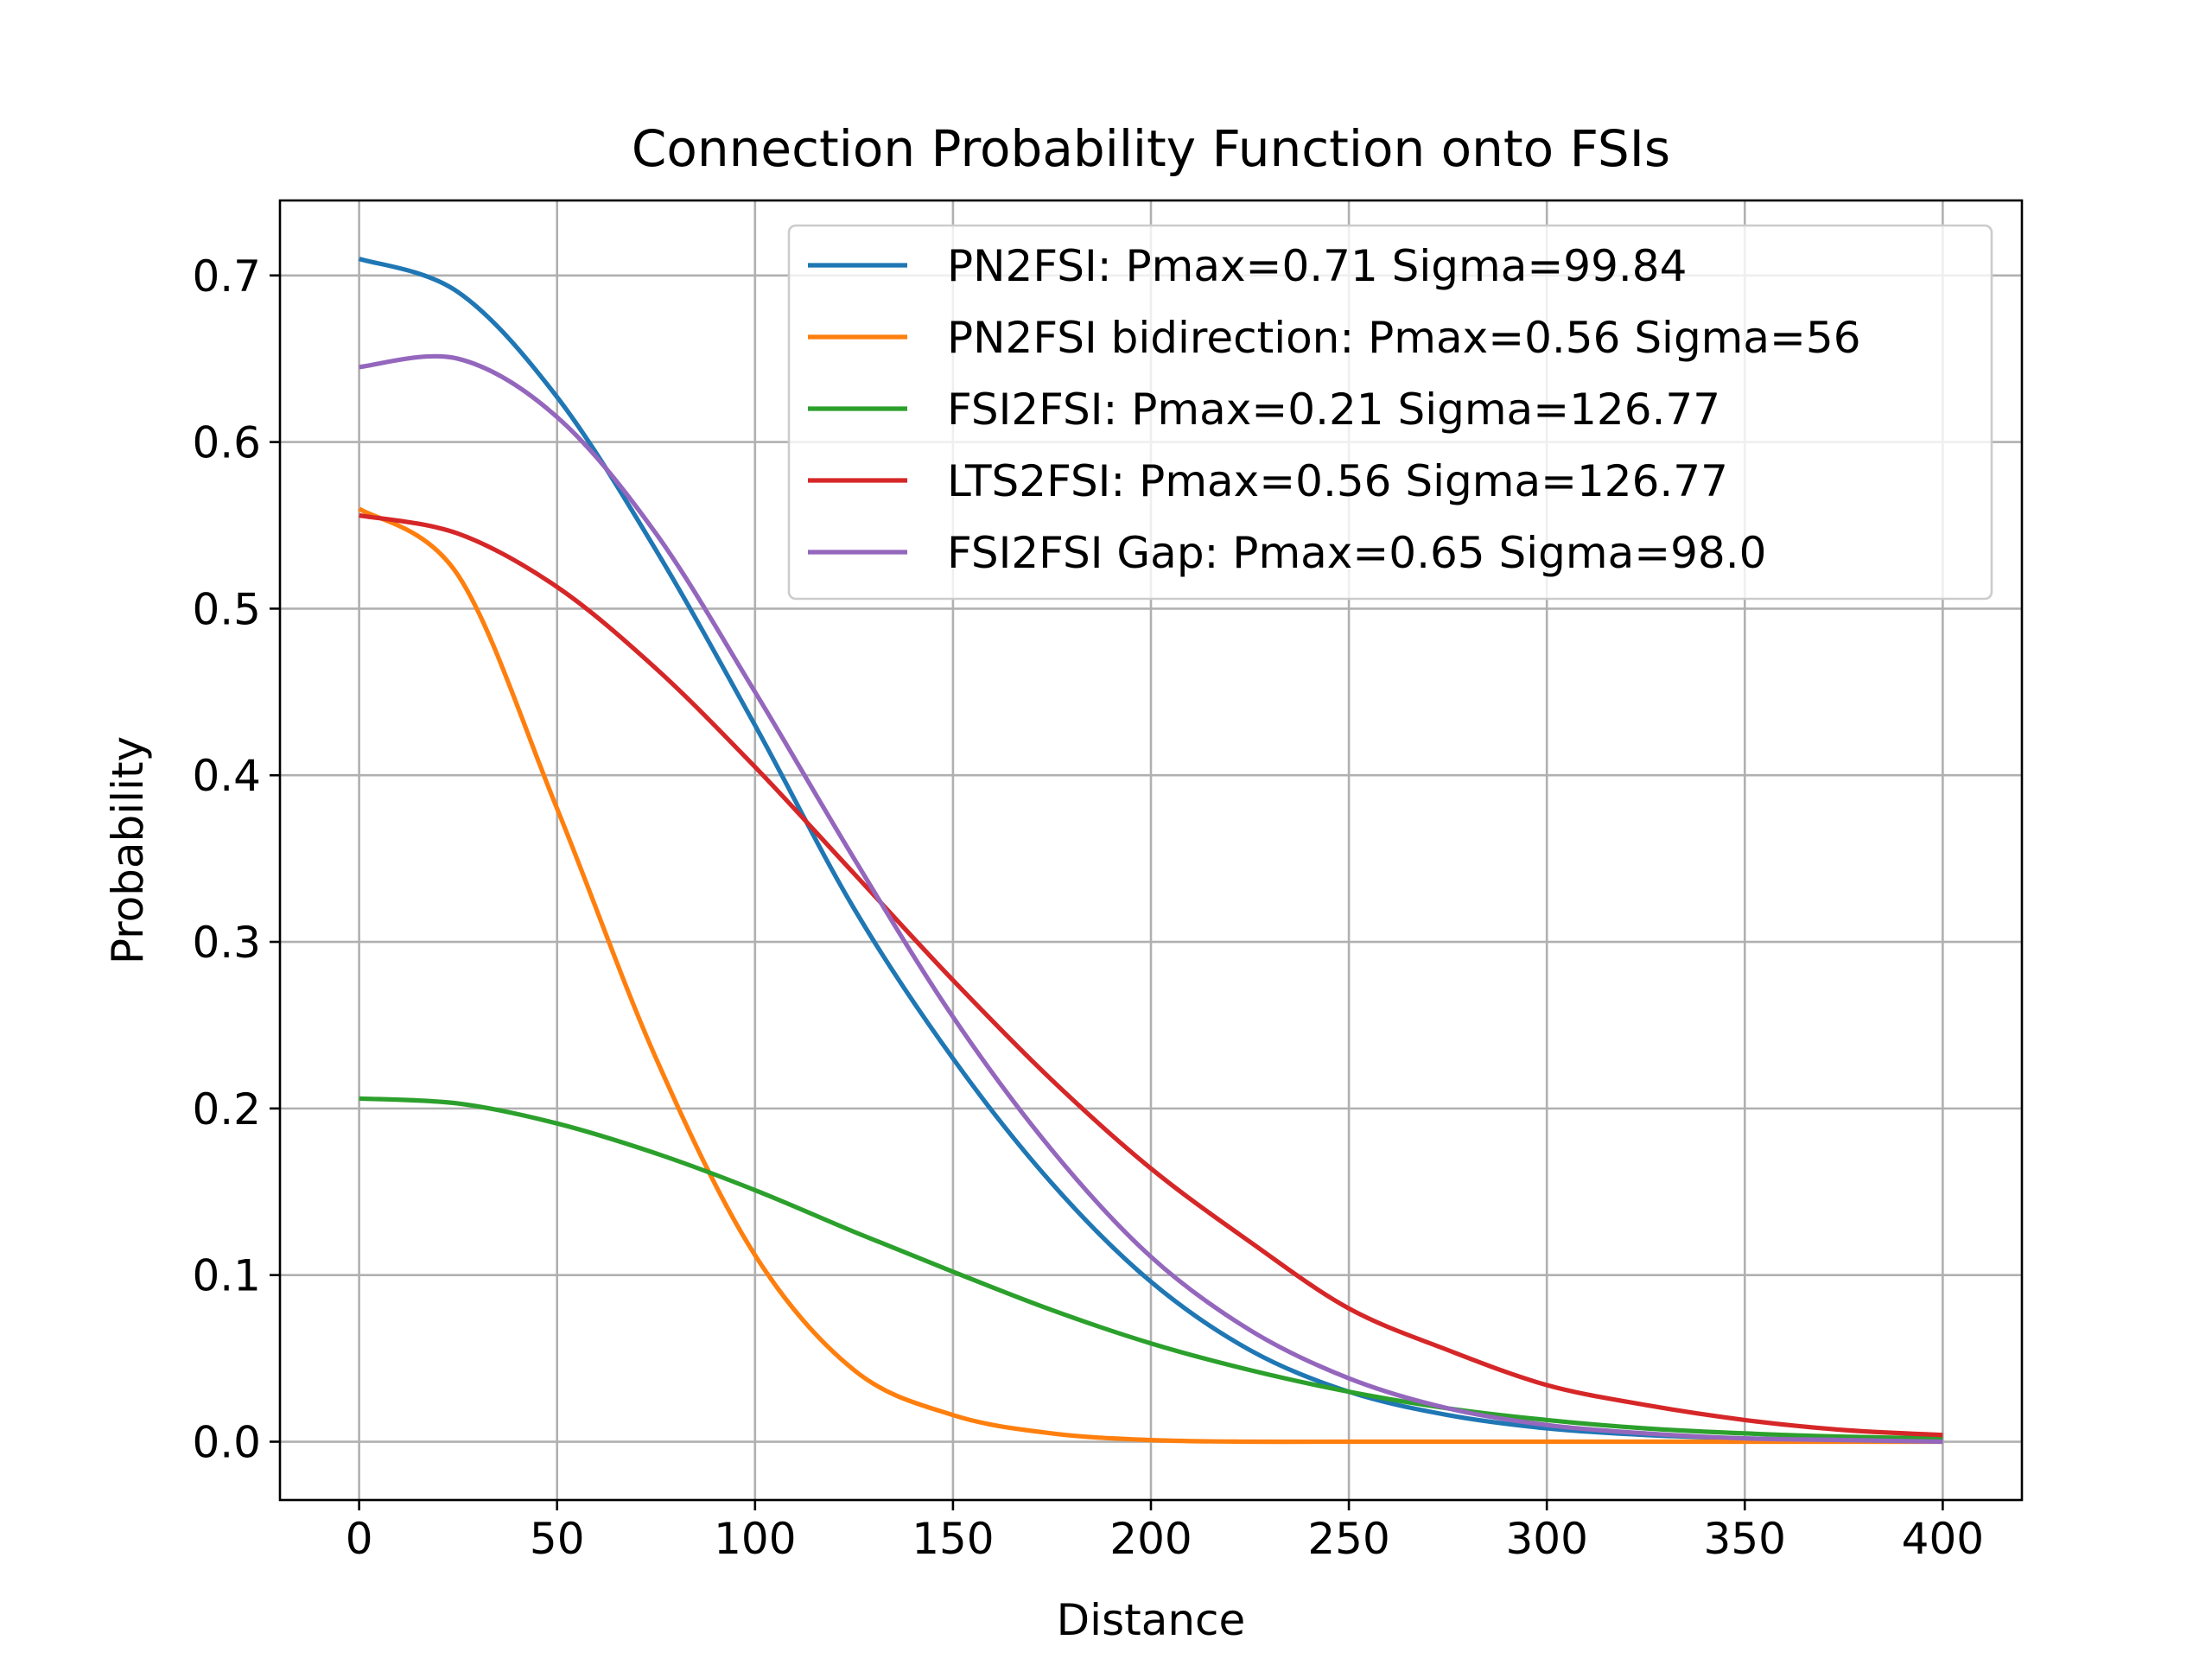  I want to click on y-tick-label: 0.2, so click(226, 1109).